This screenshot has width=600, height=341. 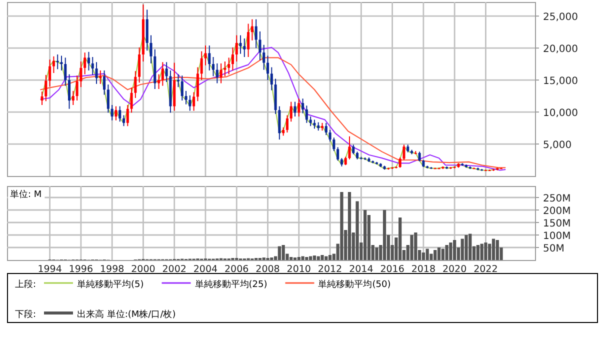 I want to click on y-tick-label: 250M, so click(x=557, y=199).